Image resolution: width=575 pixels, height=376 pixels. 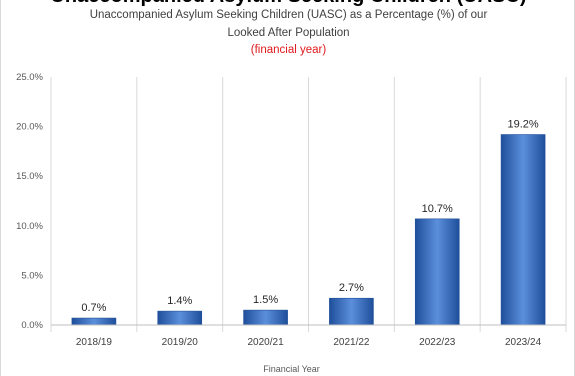 What do you see at coordinates (351, 342) in the screenshot?
I see `x-tick-label: 2021/22` at bounding box center [351, 342].